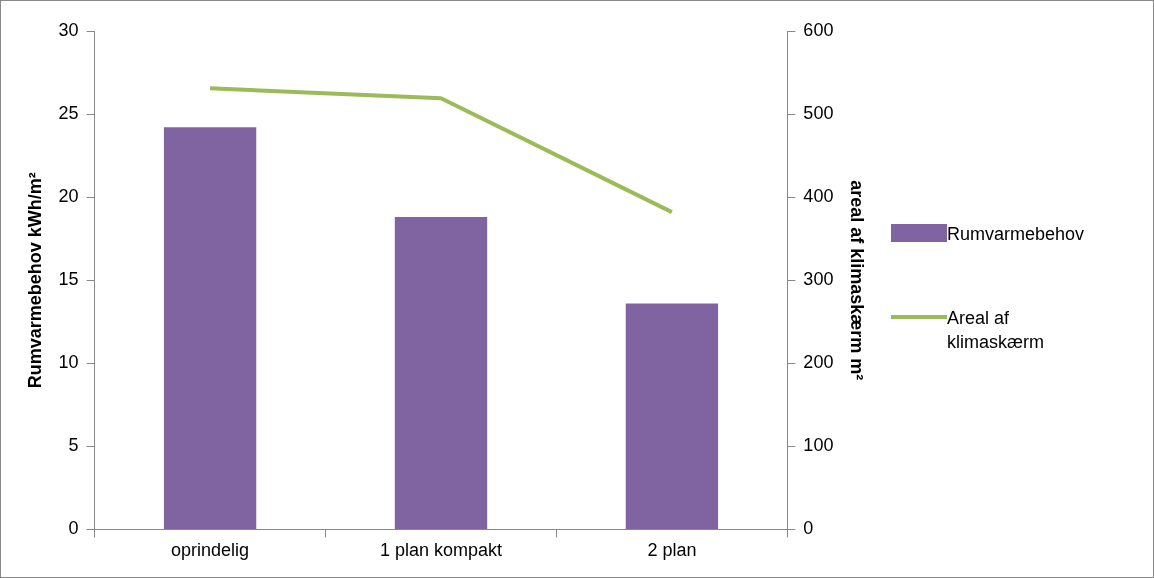  I want to click on y2-tick-label: 0, so click(808, 528).